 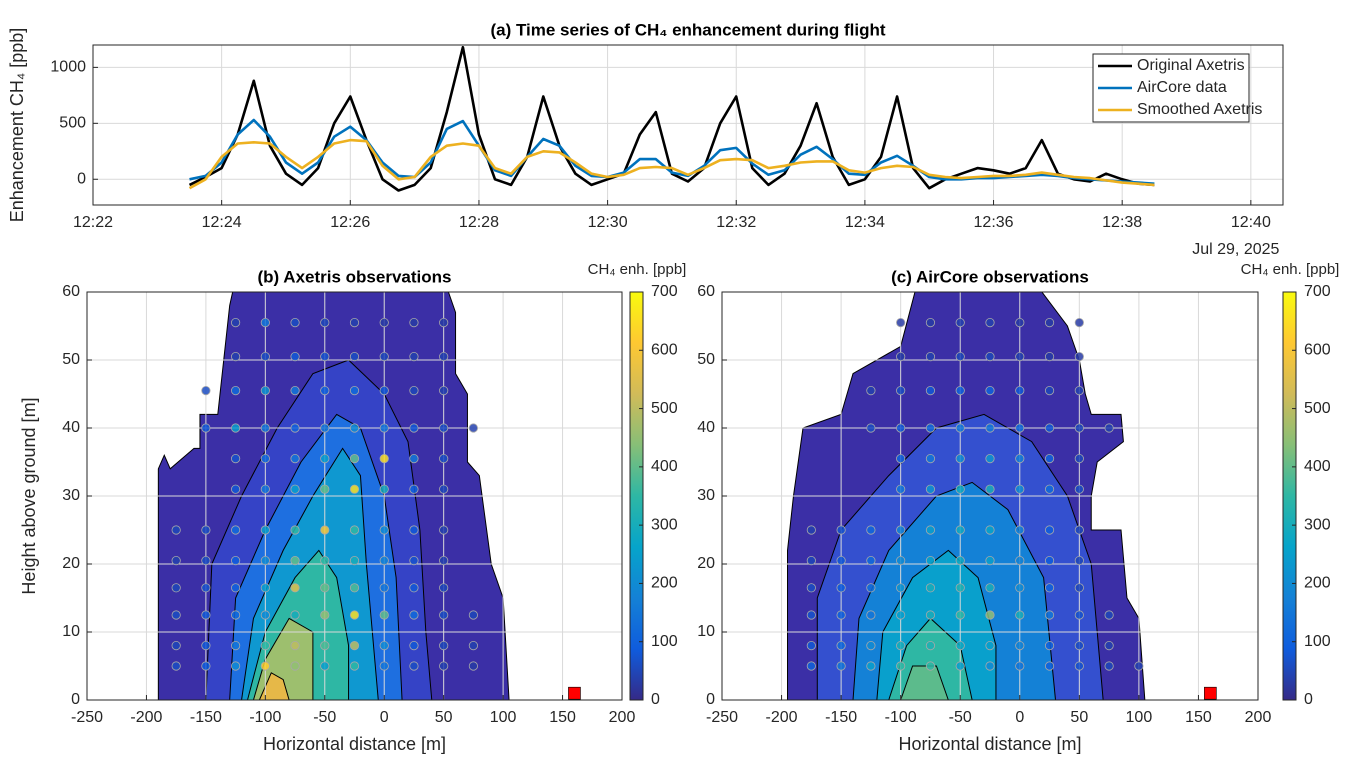 What do you see at coordinates (1235, 249) in the screenshot?
I see `date-label: Jul 29, 2025` at bounding box center [1235, 249].